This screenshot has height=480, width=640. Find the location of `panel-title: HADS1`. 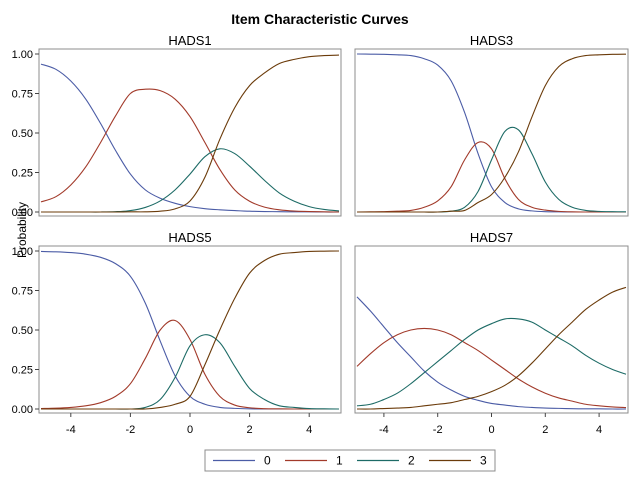

panel-title: HADS1 is located at coordinates (189, 40).